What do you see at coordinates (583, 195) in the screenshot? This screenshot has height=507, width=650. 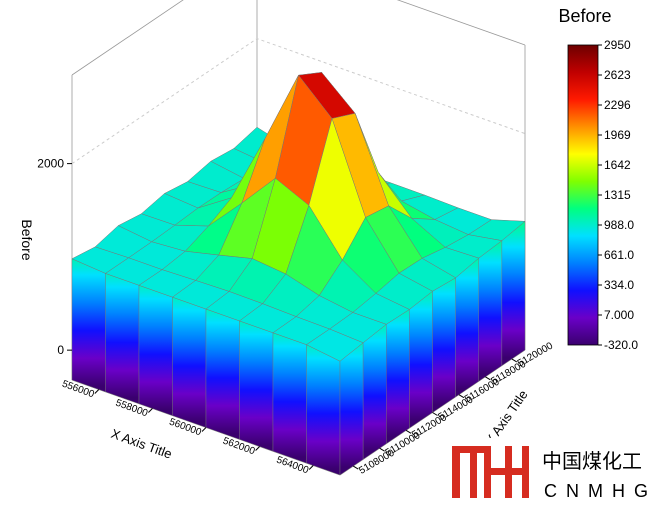 I see `colorbar` at bounding box center [583, 195].